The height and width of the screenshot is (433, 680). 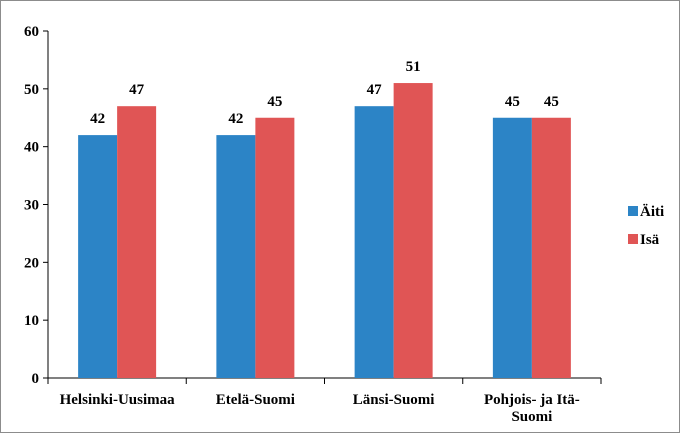 What do you see at coordinates (650, 240) in the screenshot?
I see `legend-label-isa: Isä` at bounding box center [650, 240].